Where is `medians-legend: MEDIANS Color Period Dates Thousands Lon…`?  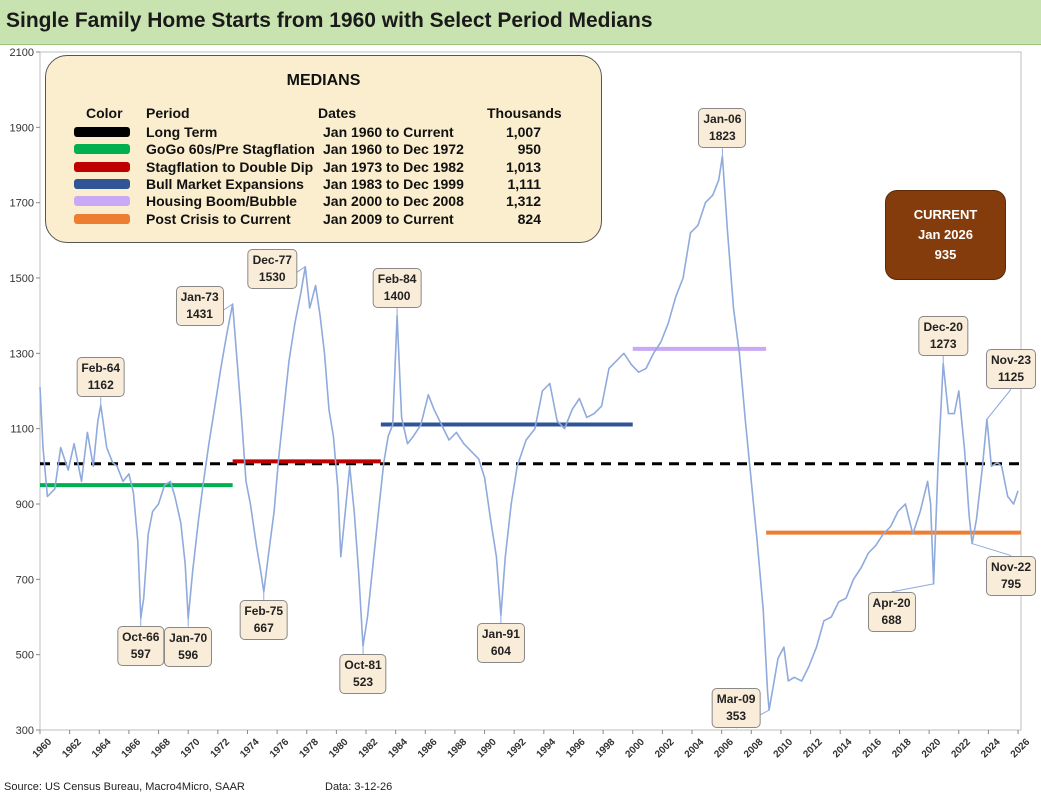
medians-legend: MEDIANS Color Period Dates Thousands Lon… is located at coordinates (323, 149).